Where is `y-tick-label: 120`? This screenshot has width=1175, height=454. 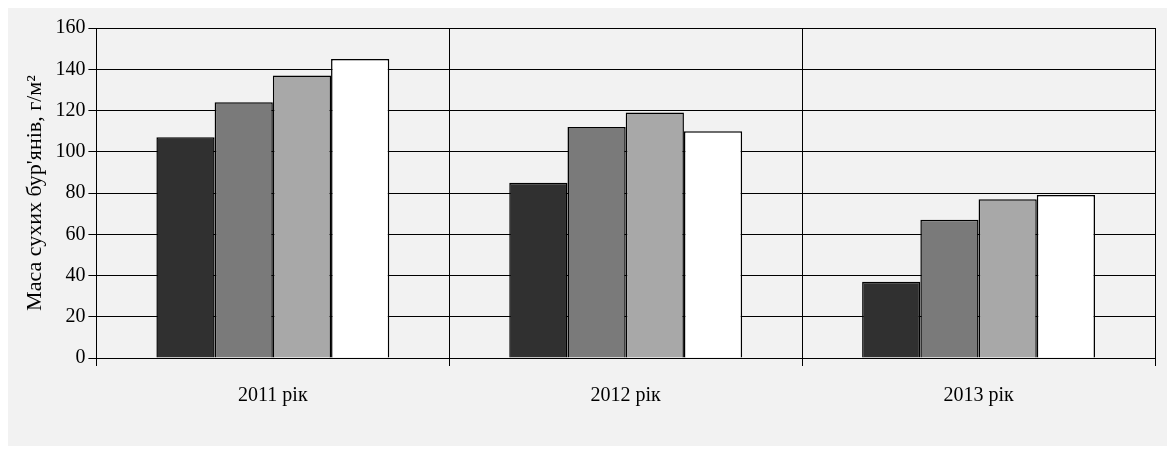
y-tick-label: 120 is located at coordinates (70, 108).